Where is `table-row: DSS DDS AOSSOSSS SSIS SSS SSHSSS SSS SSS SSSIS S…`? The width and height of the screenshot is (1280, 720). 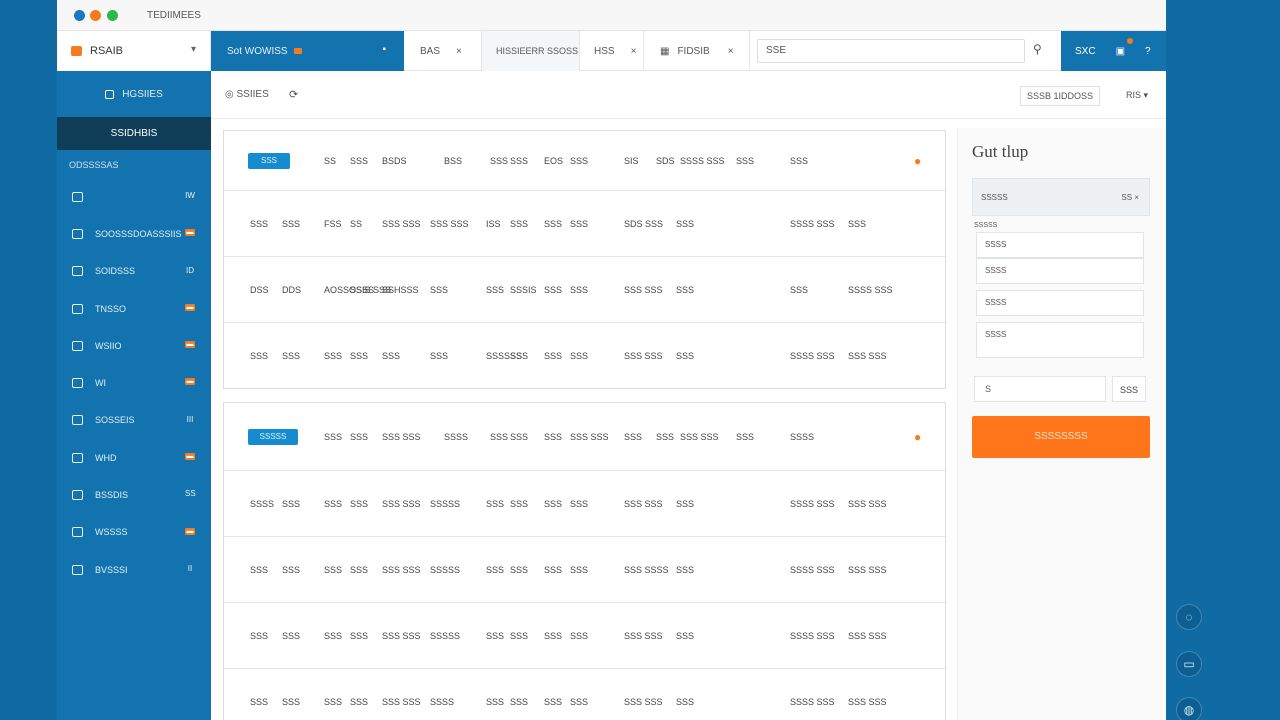
table-row: DSS DDS AOSSOSSS SSIS SSS SSHSSS SSS SSS SSSIS S… is located at coordinates (584, 290).